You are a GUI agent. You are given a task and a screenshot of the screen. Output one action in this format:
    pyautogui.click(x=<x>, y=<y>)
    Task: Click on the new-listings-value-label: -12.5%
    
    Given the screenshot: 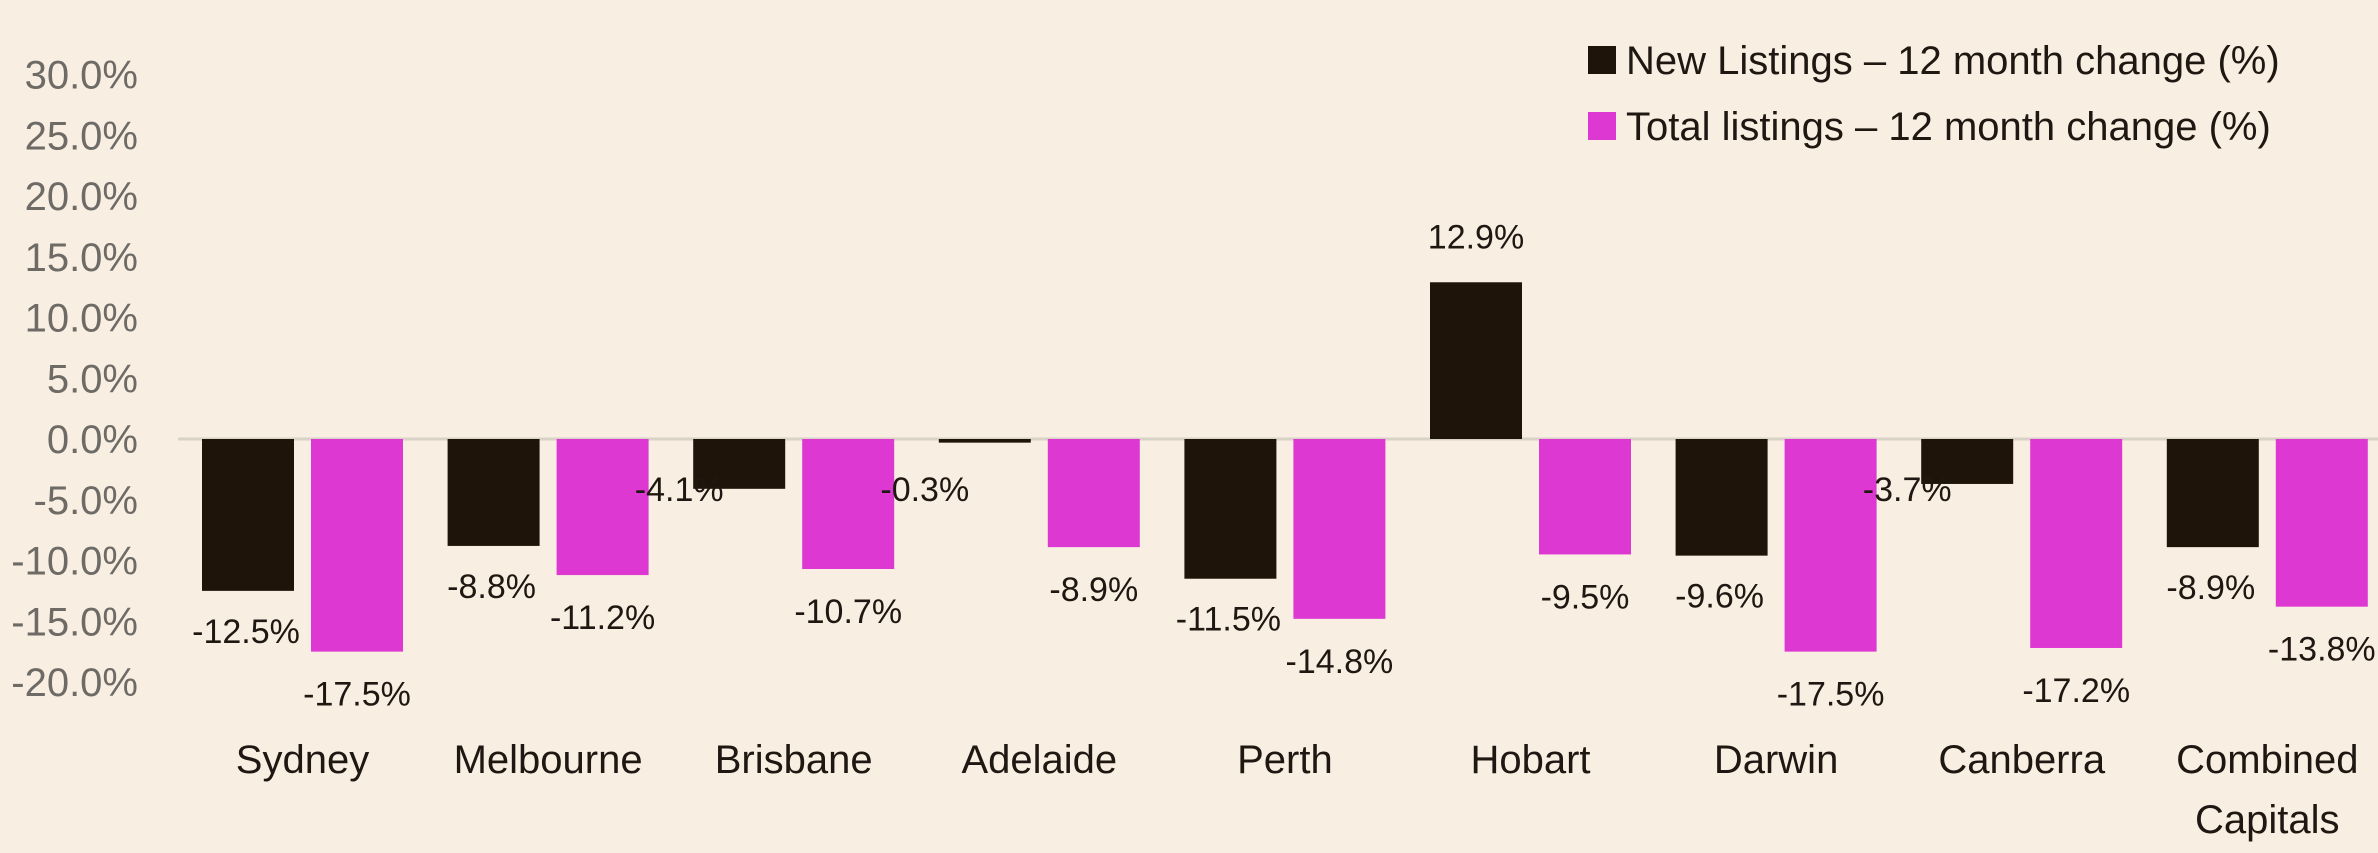 What is the action you would take?
    pyautogui.click(x=246, y=632)
    